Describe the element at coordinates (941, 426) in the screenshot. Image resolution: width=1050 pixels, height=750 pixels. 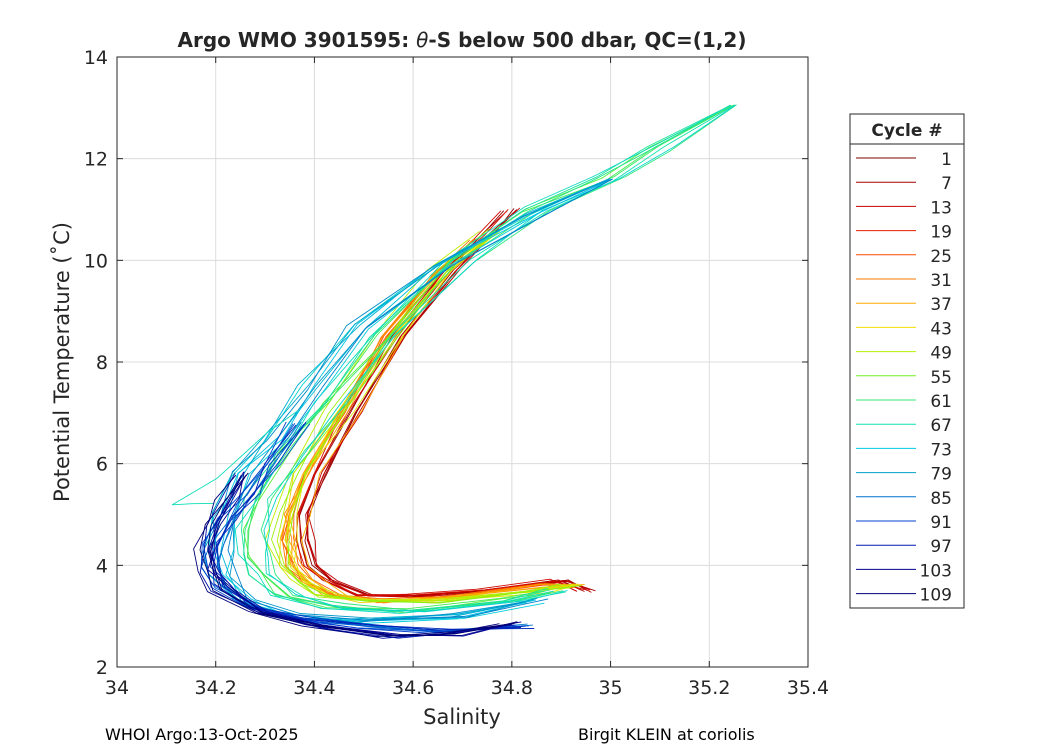
I see `legend-label: 67` at that location.